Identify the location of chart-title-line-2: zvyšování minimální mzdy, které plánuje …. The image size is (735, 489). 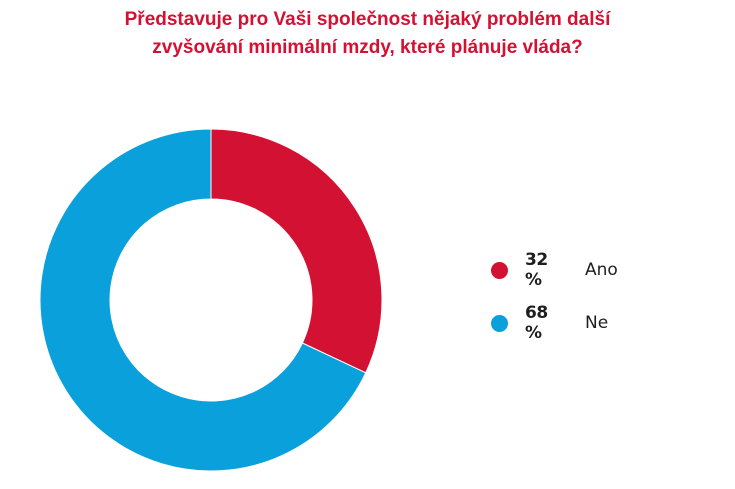
(367, 47).